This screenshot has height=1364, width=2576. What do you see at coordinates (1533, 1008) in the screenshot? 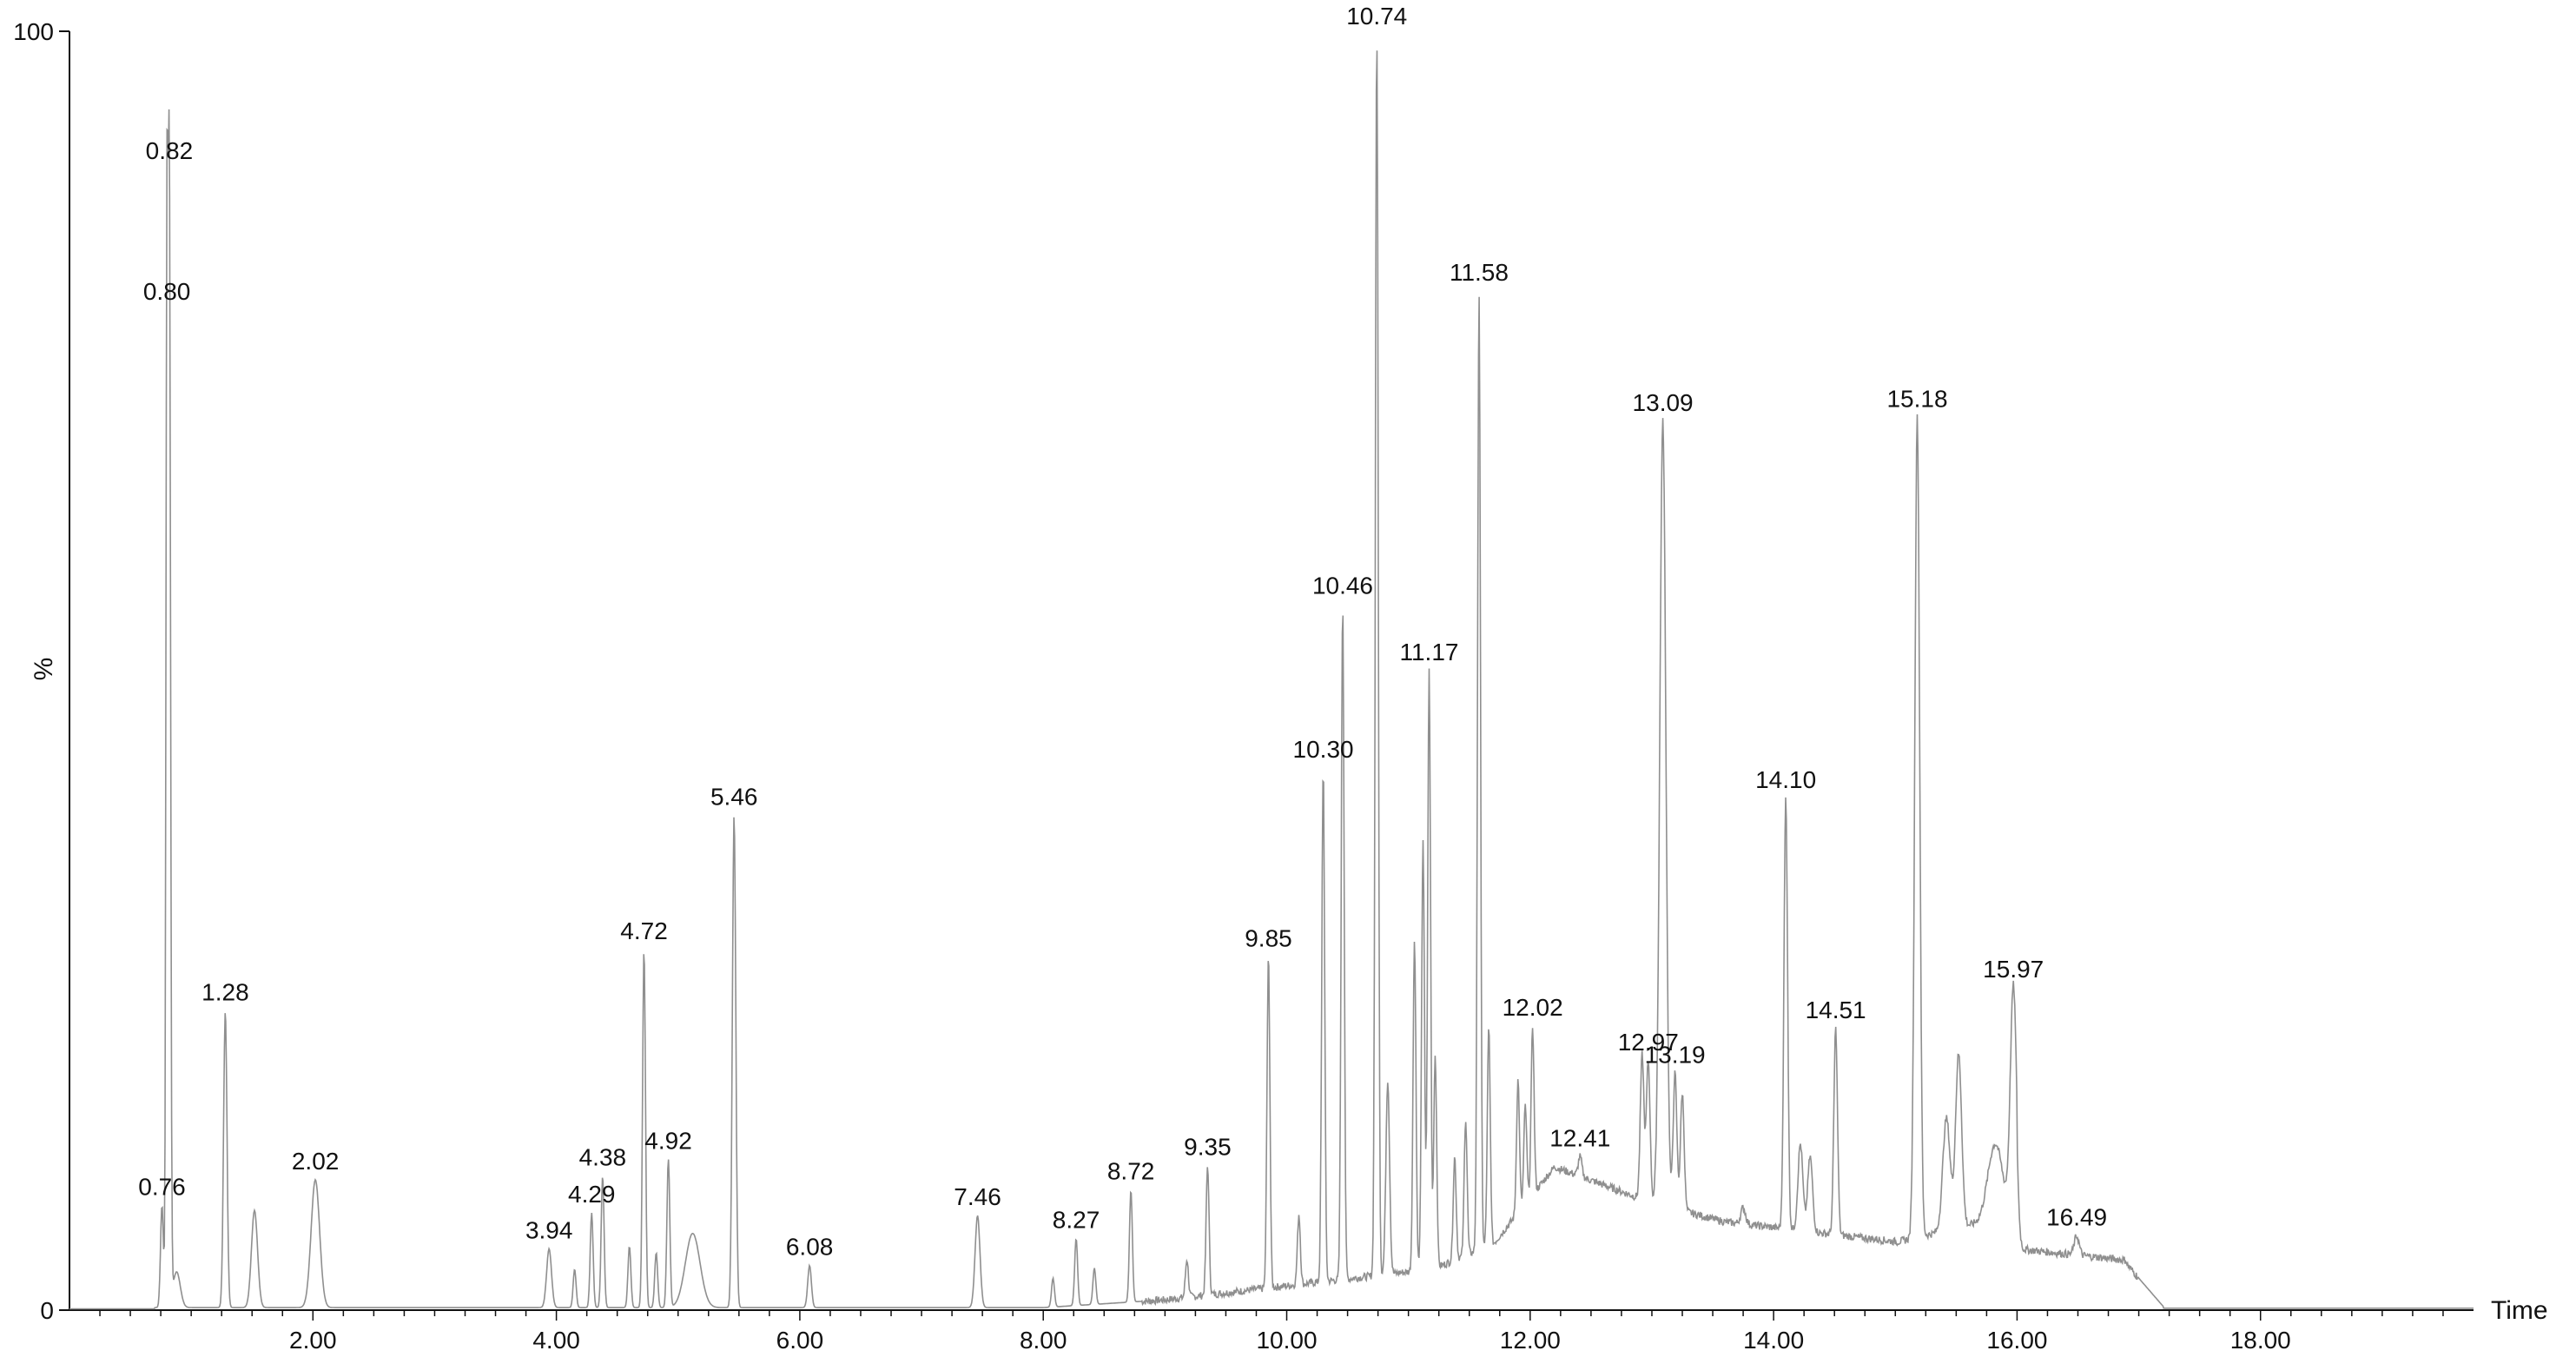
I see `peak-label: 12.02` at bounding box center [1533, 1008].